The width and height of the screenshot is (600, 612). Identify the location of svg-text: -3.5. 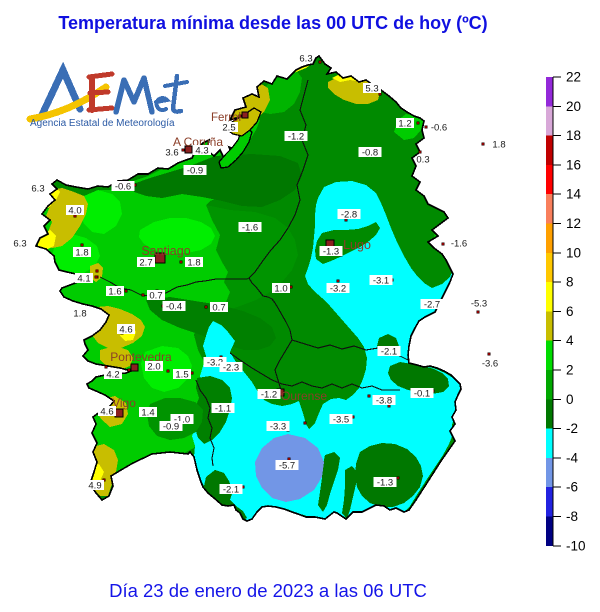
(341, 419).